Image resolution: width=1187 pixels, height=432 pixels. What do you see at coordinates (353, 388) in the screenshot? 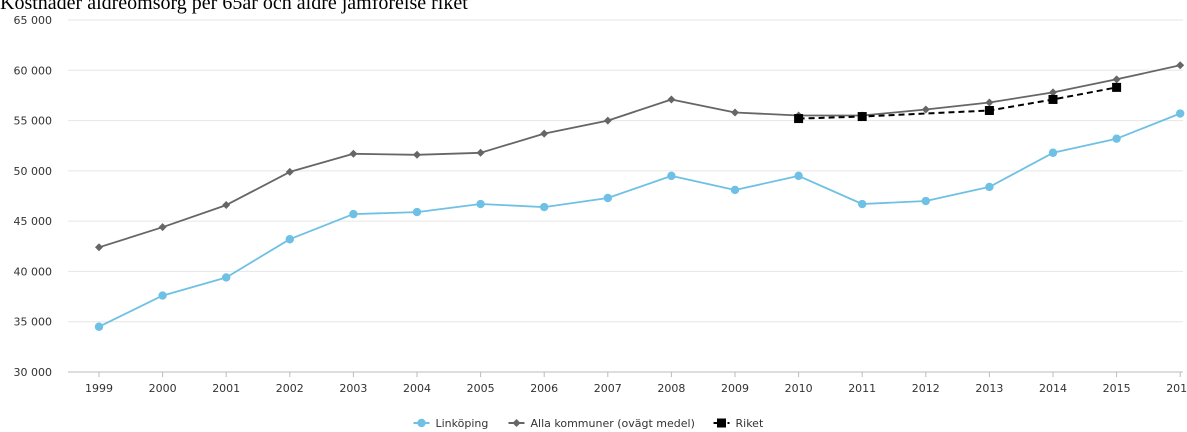
I see `x-tick-label: 2003` at bounding box center [353, 388].